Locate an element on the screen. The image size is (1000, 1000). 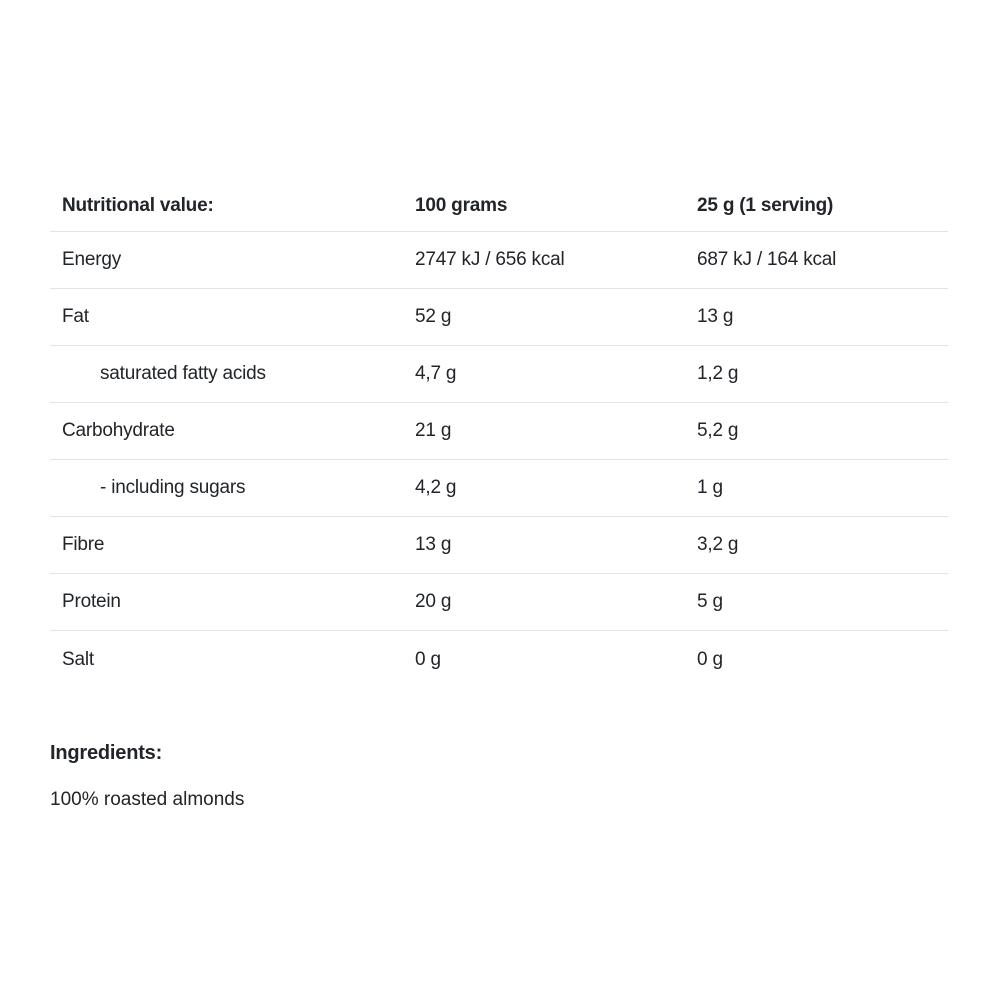
row-label: Protein is located at coordinates (91, 601).